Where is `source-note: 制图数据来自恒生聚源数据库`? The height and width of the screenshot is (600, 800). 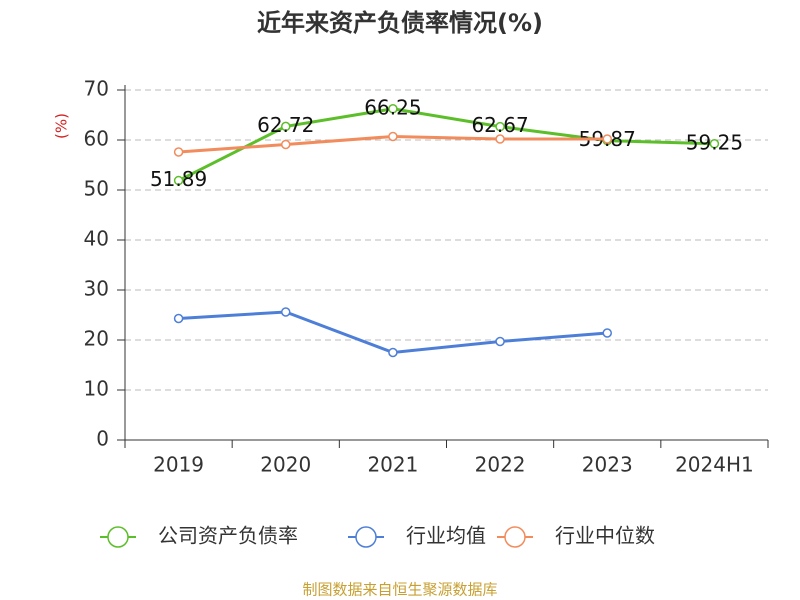 source-note: 制图数据来自恒生聚源数据库 is located at coordinates (399, 590).